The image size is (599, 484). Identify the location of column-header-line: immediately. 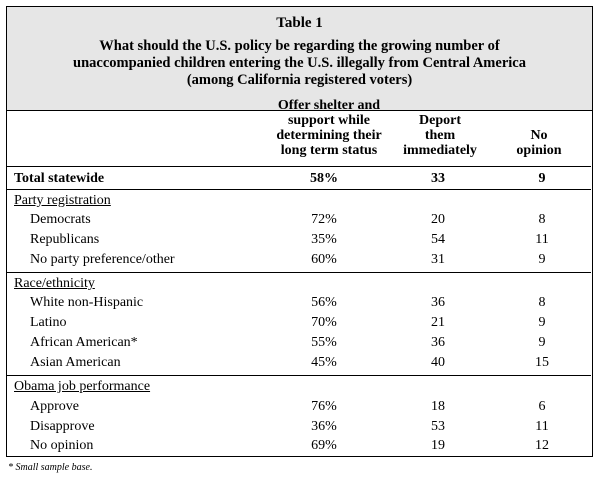
(440, 150).